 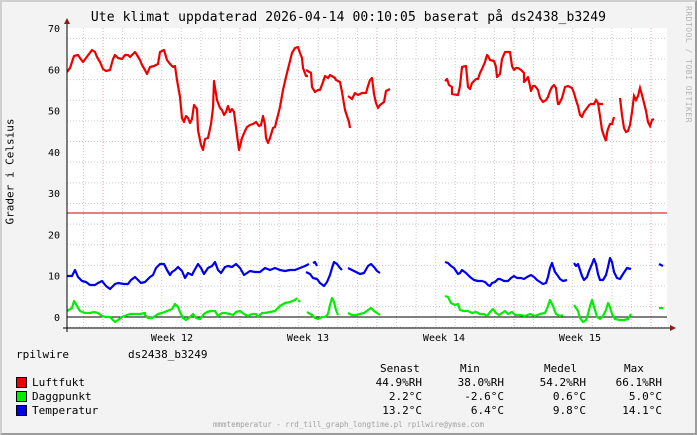 I want to click on value-max: 66.1%RH, so click(x=638, y=382).